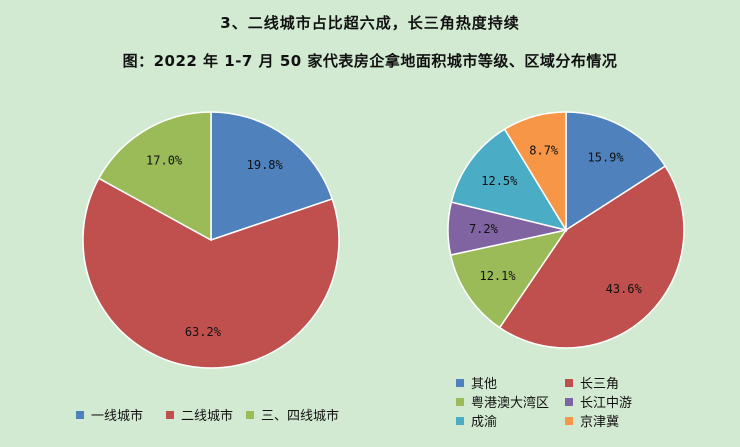 Image resolution: width=740 pixels, height=447 pixels. Describe the element at coordinates (484, 384) in the screenshot. I see `legend-label: 其他` at that location.